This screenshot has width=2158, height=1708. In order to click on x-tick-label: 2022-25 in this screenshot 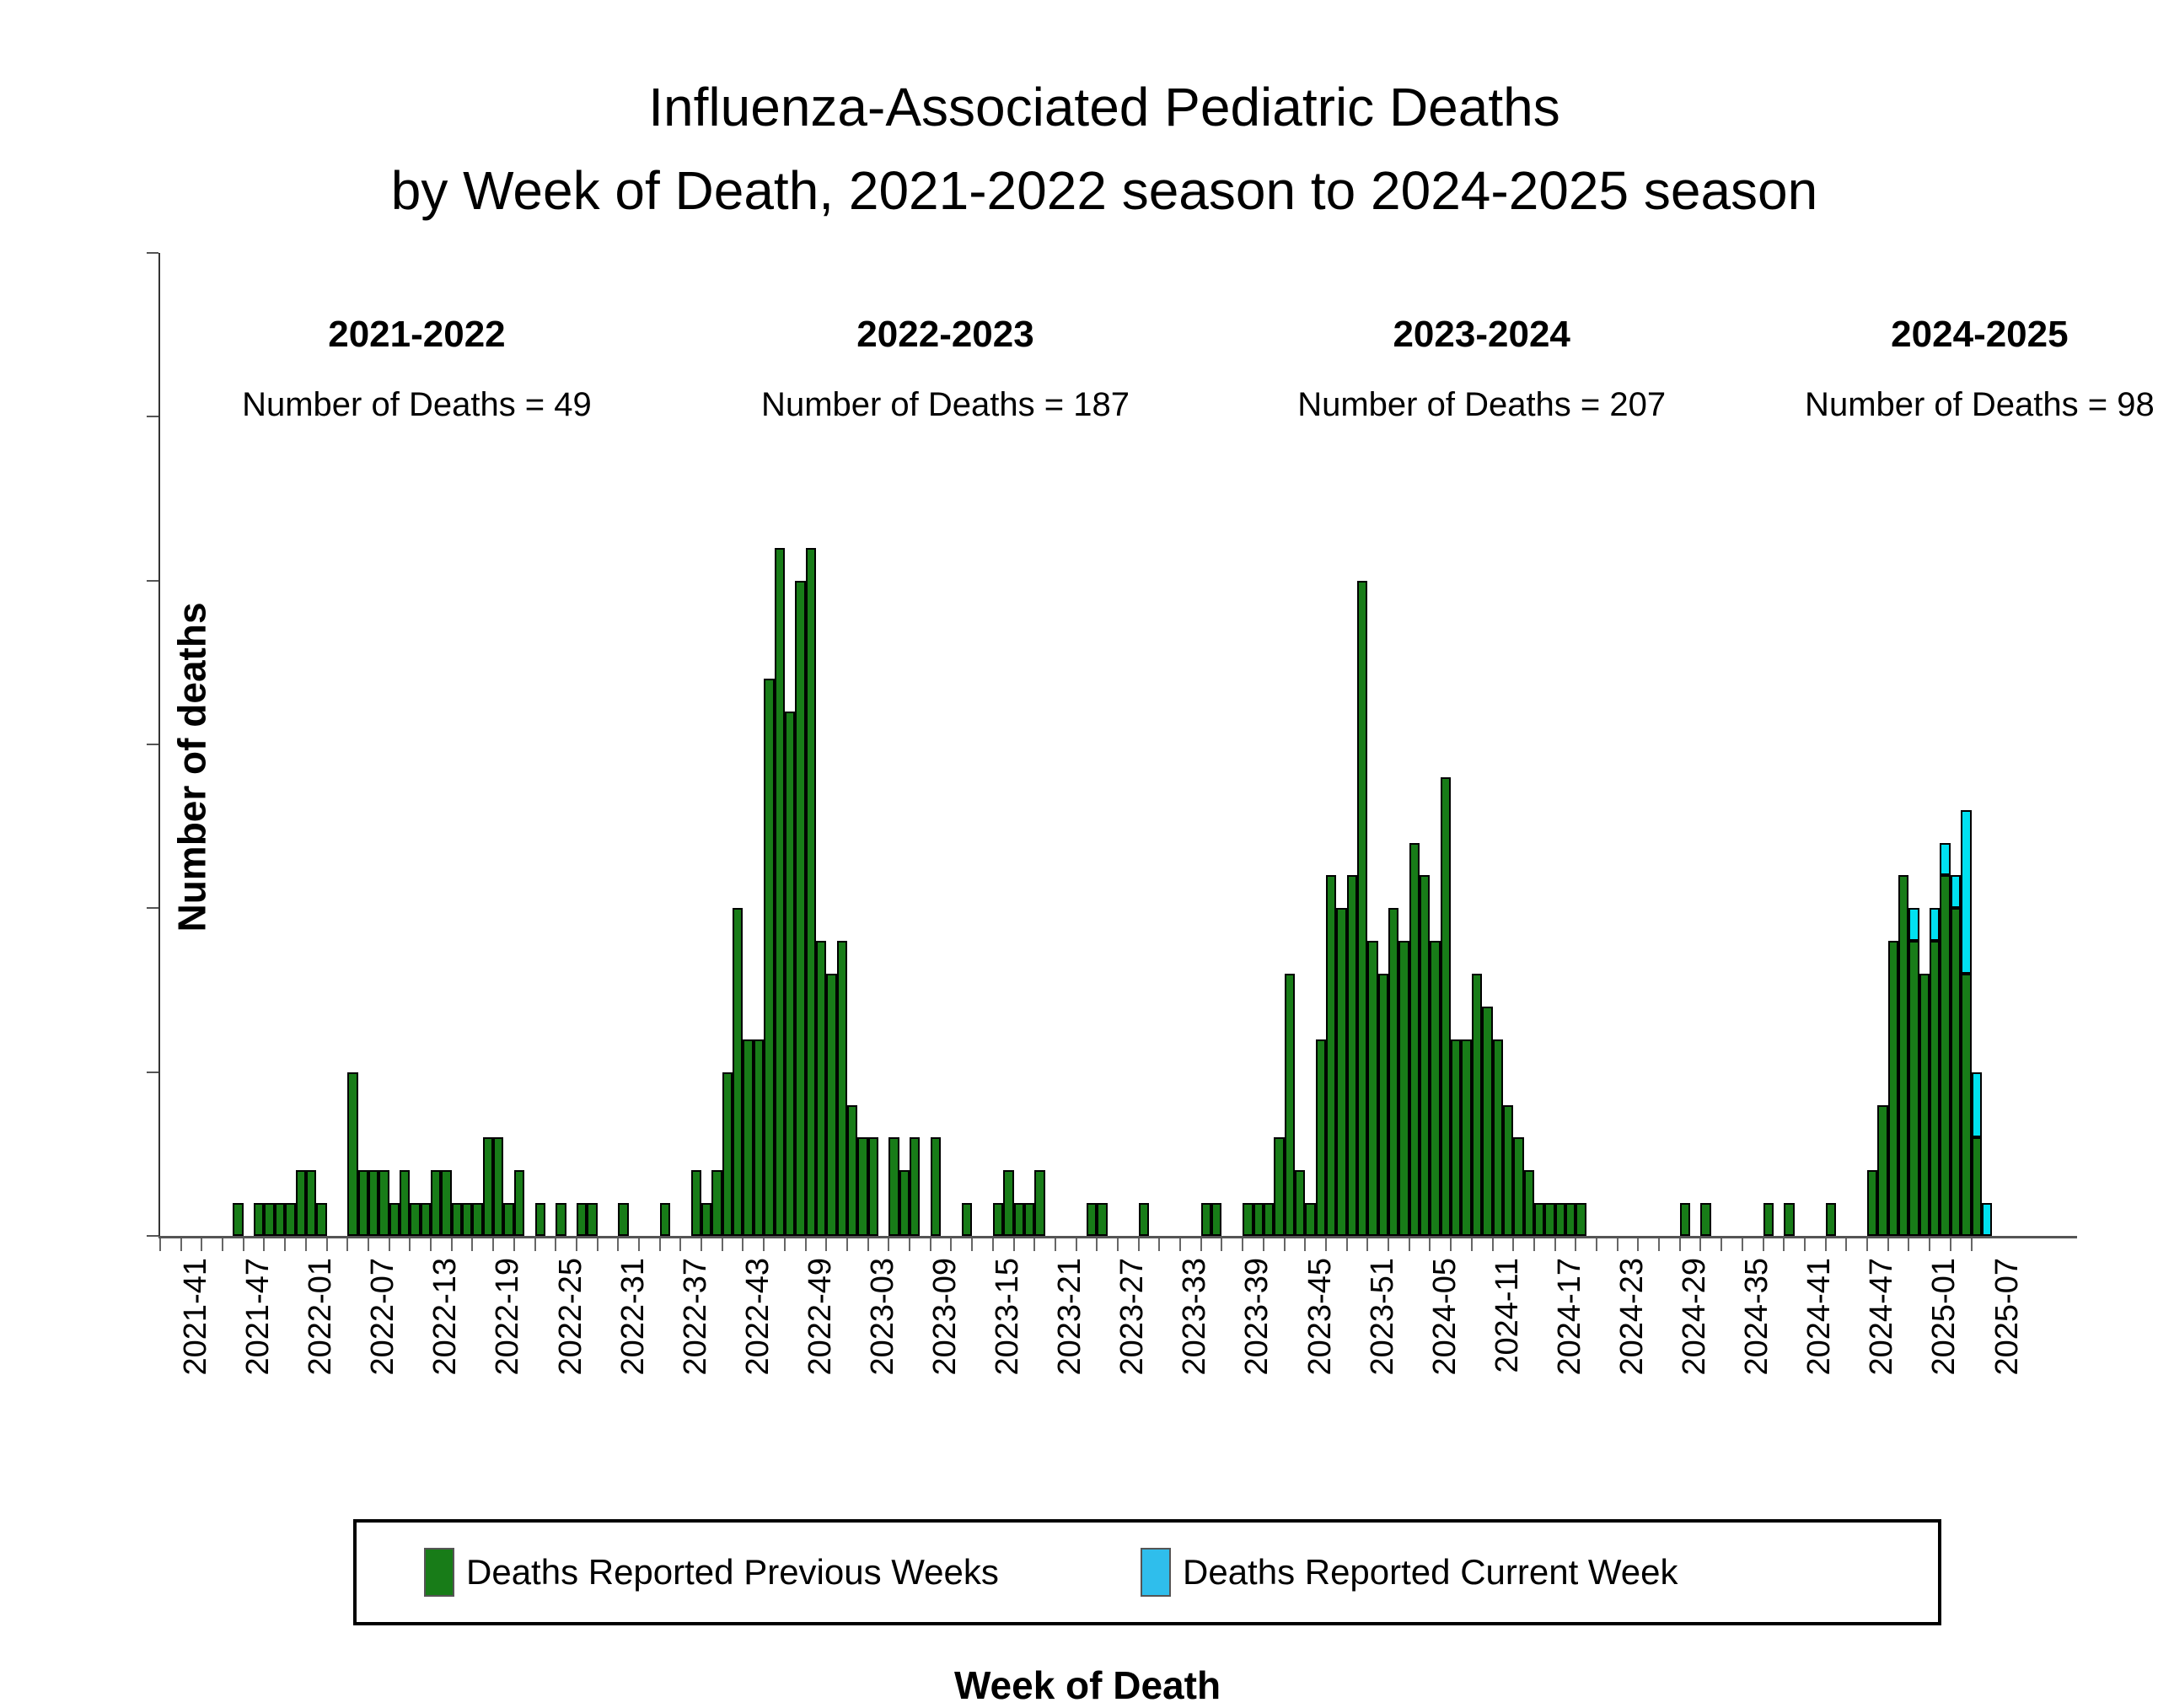, I will do `click(570, 1317)`.